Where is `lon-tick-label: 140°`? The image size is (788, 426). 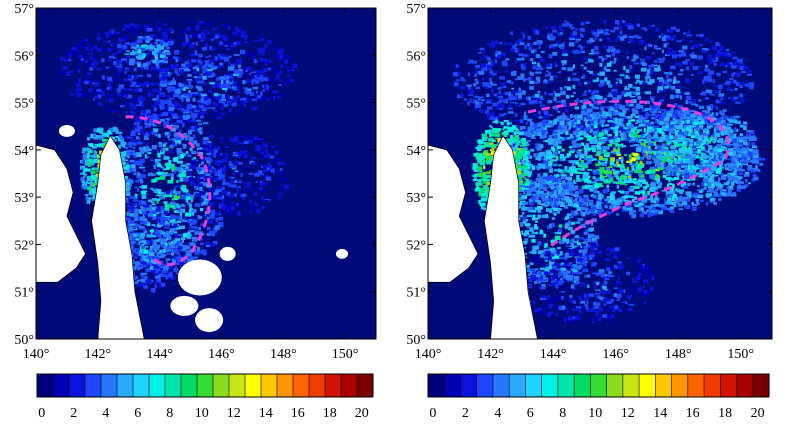
lon-tick-label: 140° is located at coordinates (36, 354).